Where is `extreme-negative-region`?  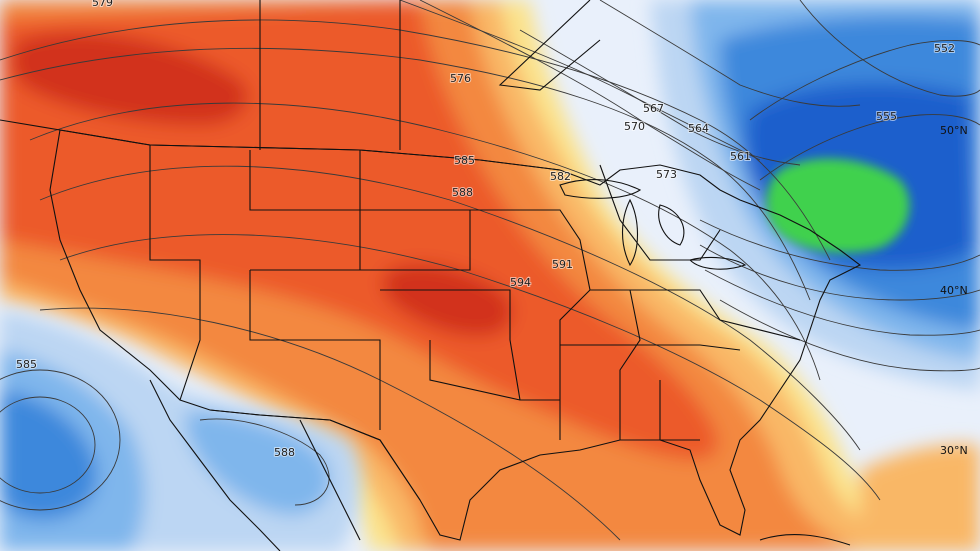
extreme-negative-region is located at coordinates (838, 205).